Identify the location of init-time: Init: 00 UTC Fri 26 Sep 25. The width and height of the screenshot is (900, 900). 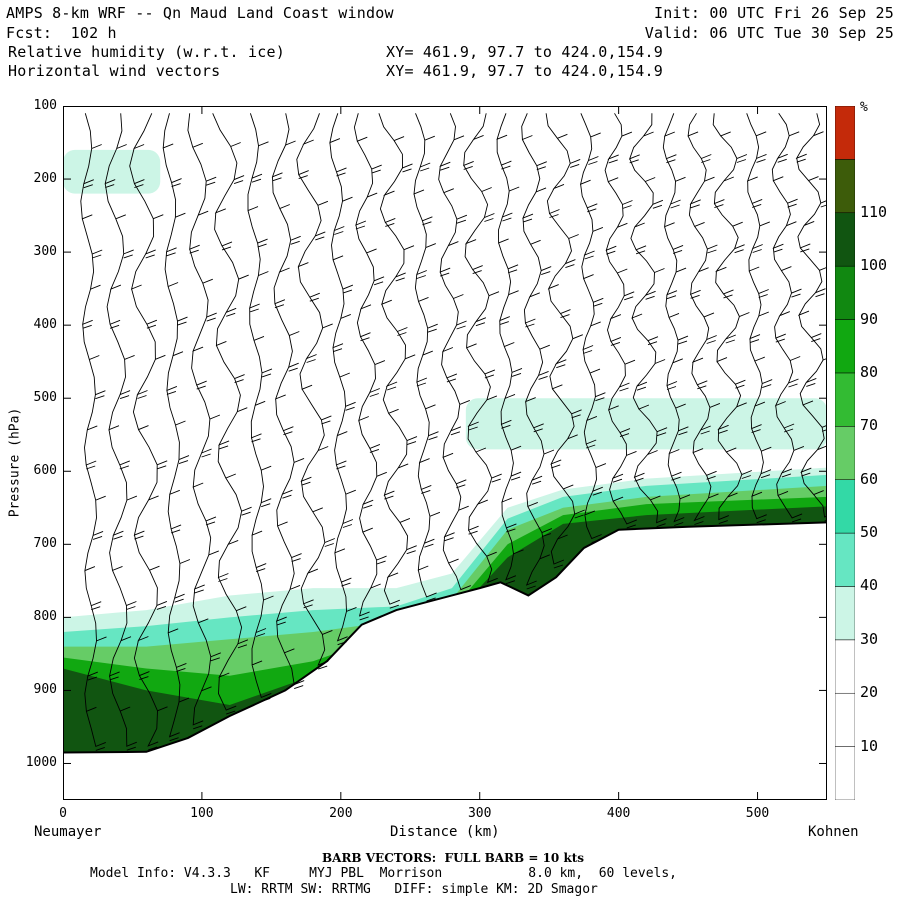
(774, 13).